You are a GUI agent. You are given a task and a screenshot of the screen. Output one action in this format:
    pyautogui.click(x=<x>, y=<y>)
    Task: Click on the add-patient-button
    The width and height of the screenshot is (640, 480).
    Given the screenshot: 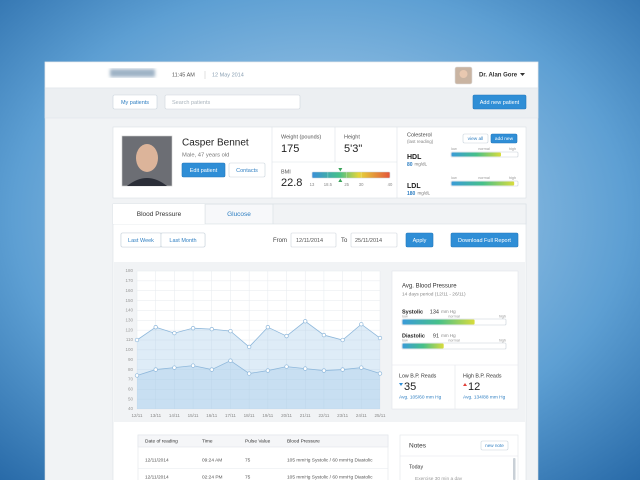 What is the action you would take?
    pyautogui.click(x=499, y=102)
    